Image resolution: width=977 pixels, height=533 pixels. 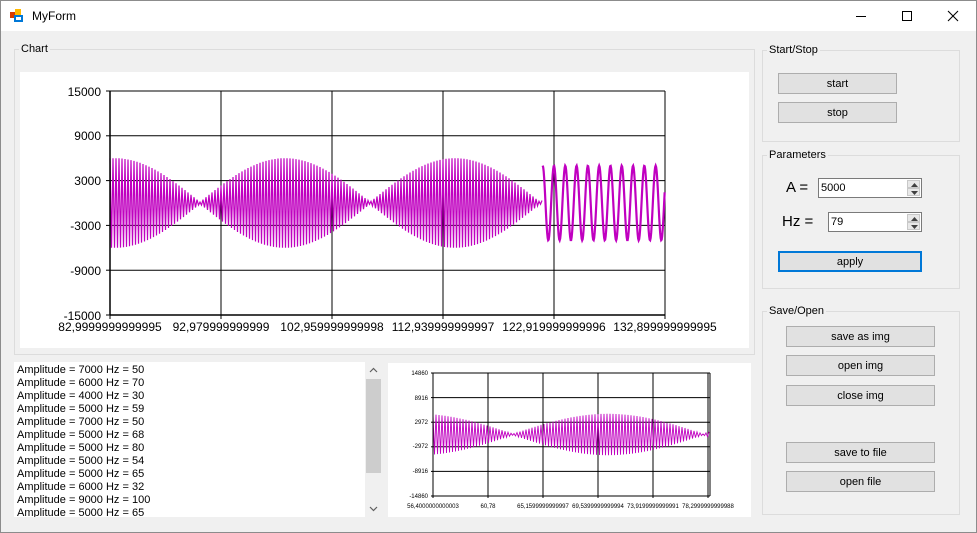 I want to click on title-bar: MyForm, so click(x=488, y=16).